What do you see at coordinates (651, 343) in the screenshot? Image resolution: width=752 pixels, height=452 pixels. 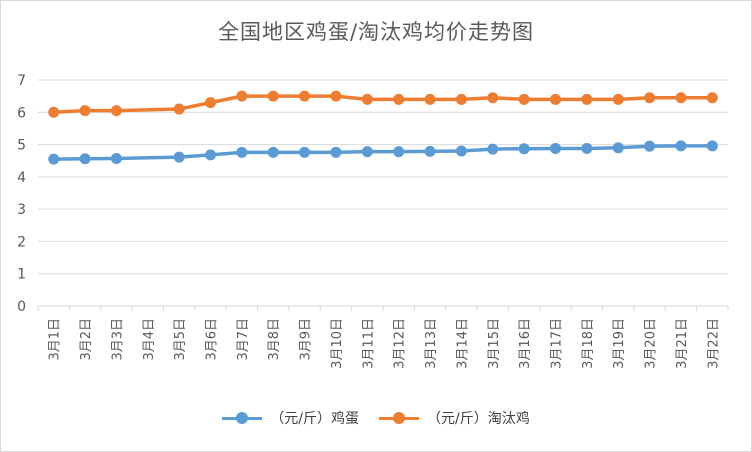 I see `x-tick-label: 3月20日` at bounding box center [651, 343].